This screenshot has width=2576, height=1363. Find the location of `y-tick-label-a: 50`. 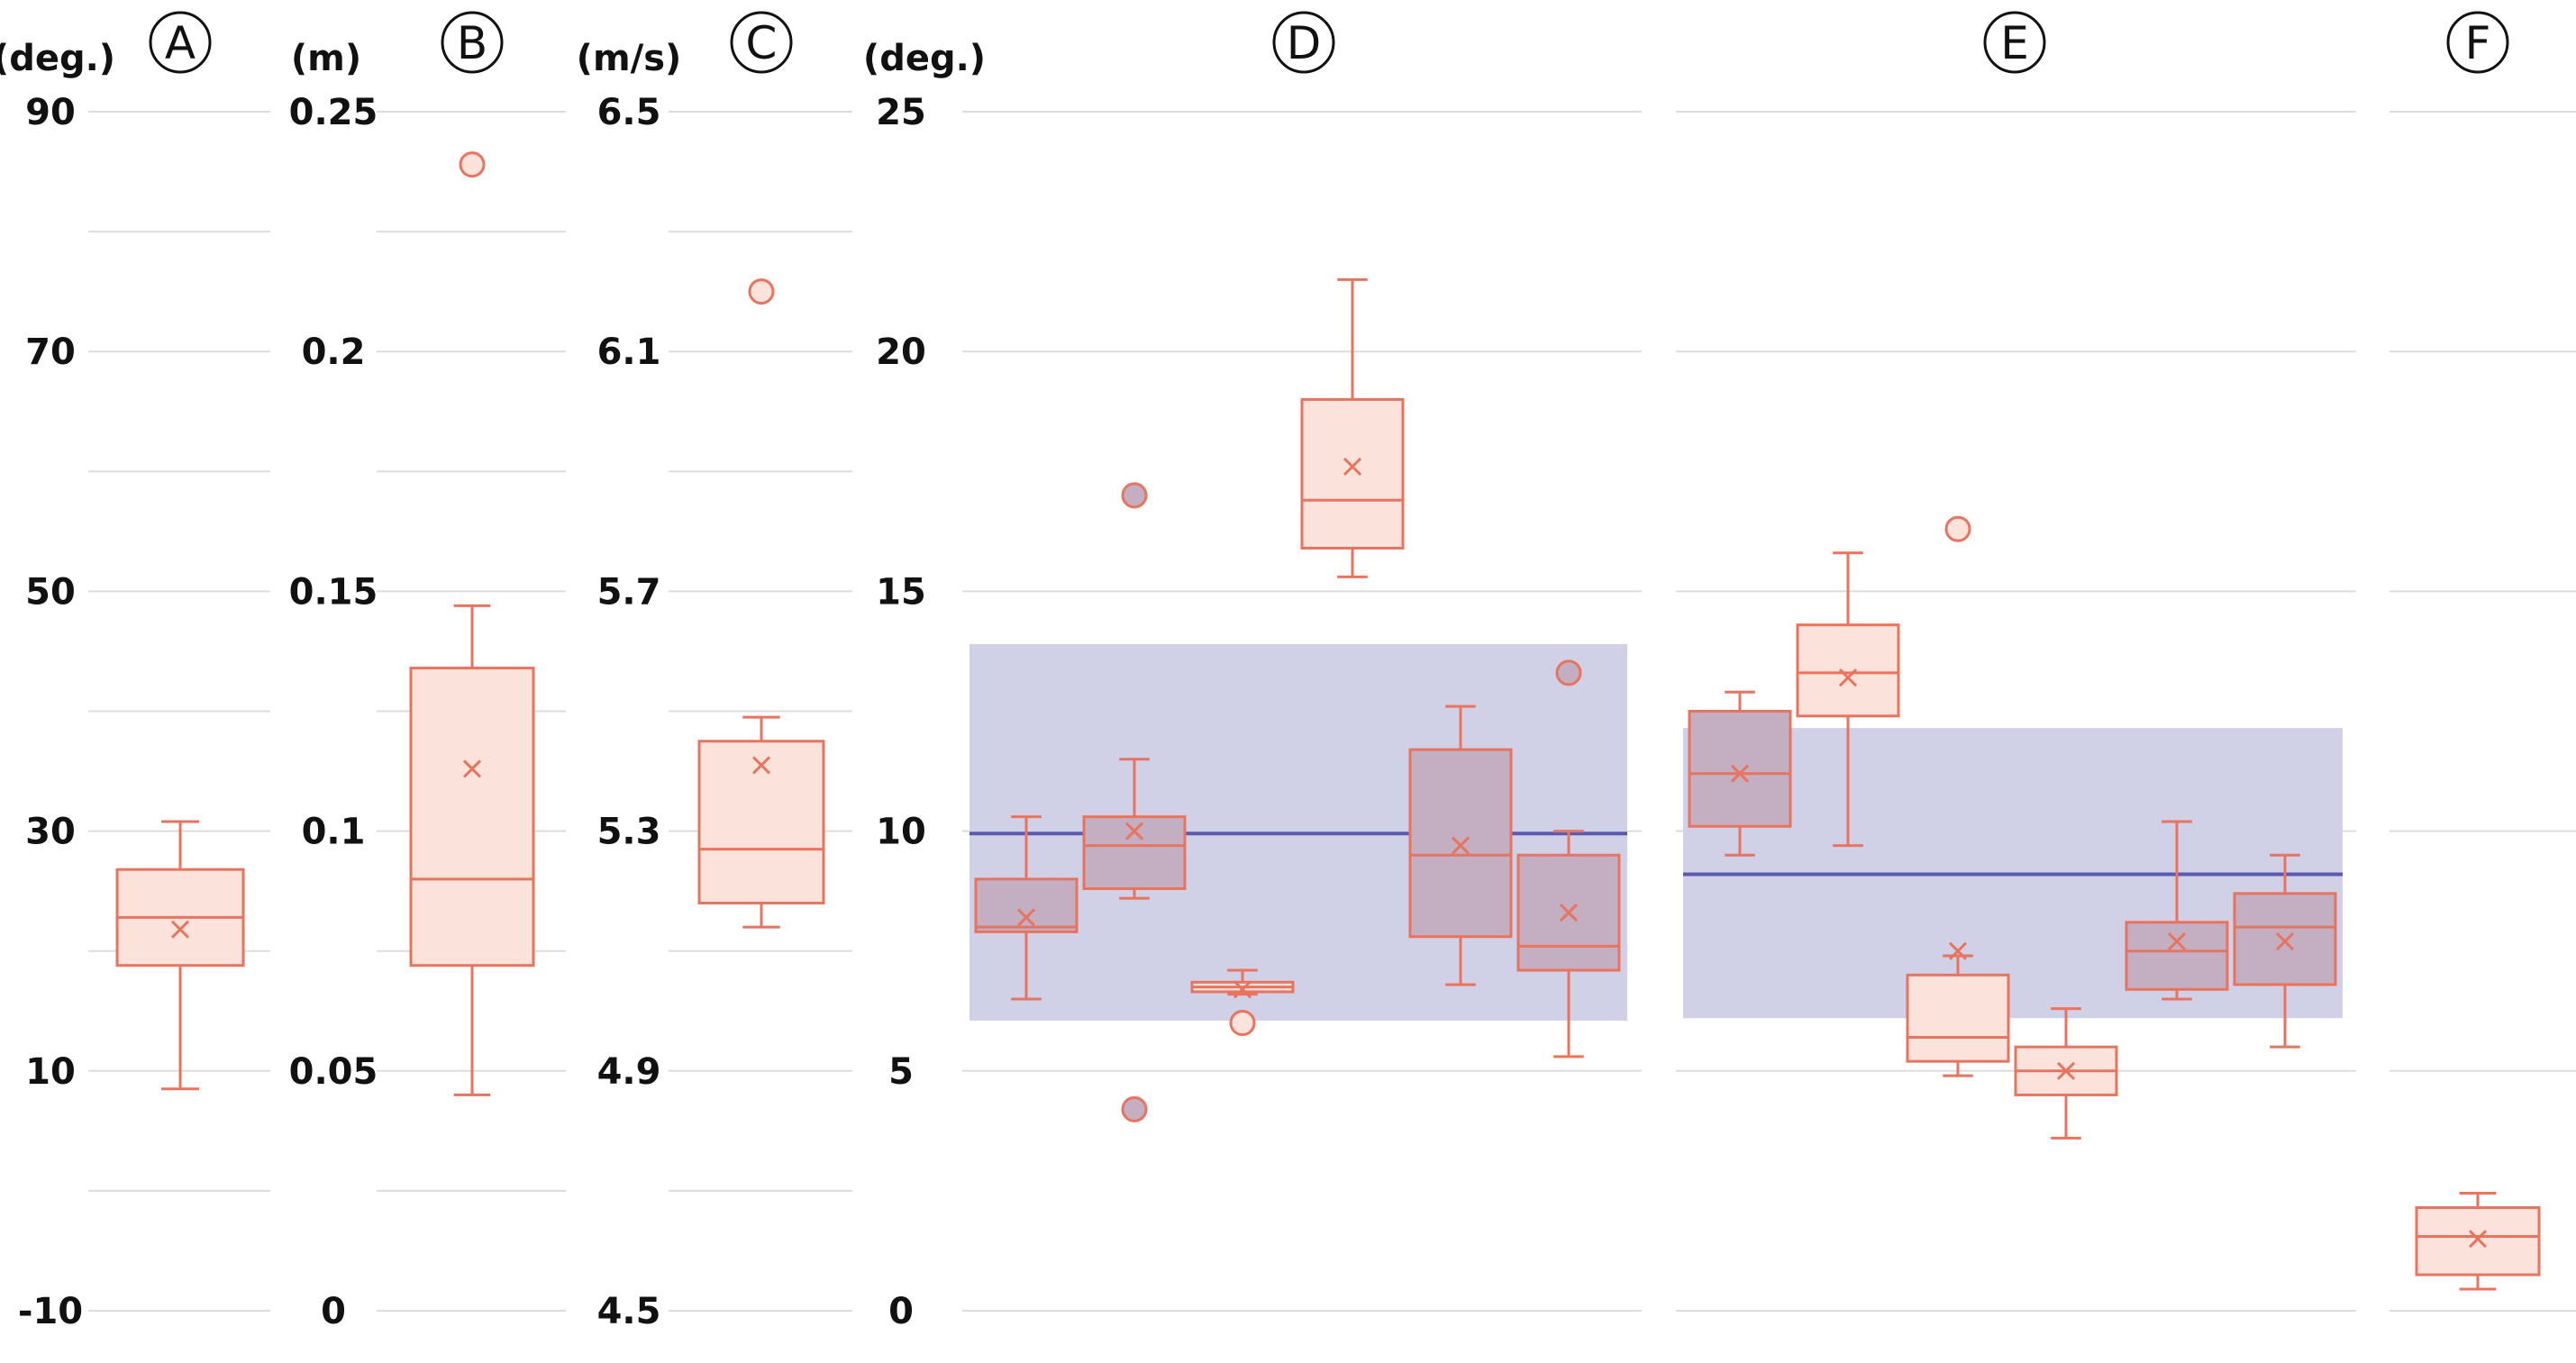

y-tick-label-a: 50 is located at coordinates (50, 592).